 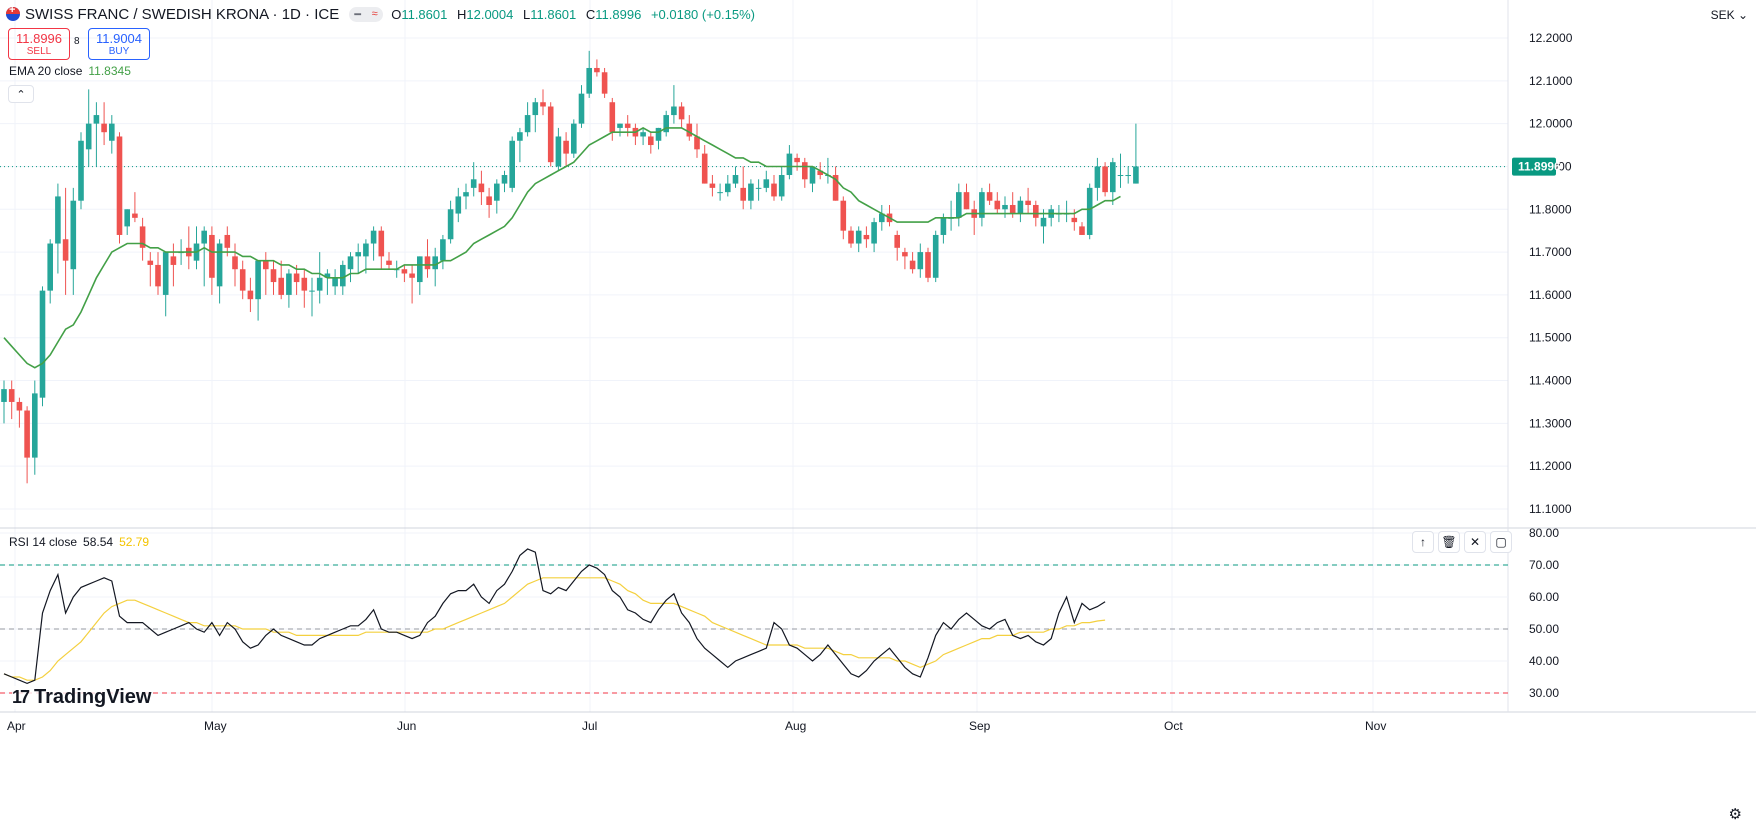 What do you see at coordinates (1550, 466) in the screenshot?
I see `price-tick-label: 11.2000` at bounding box center [1550, 466].